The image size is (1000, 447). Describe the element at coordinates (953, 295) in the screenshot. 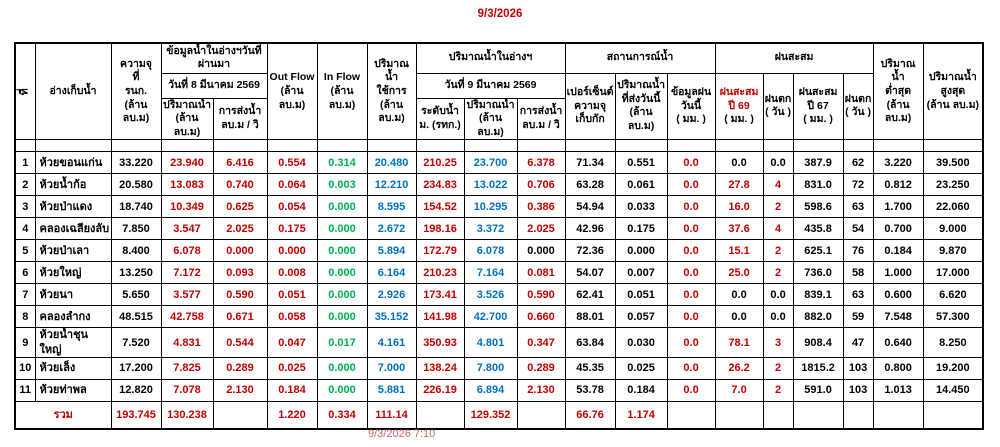

I see `table-cell: 6.620` at that location.